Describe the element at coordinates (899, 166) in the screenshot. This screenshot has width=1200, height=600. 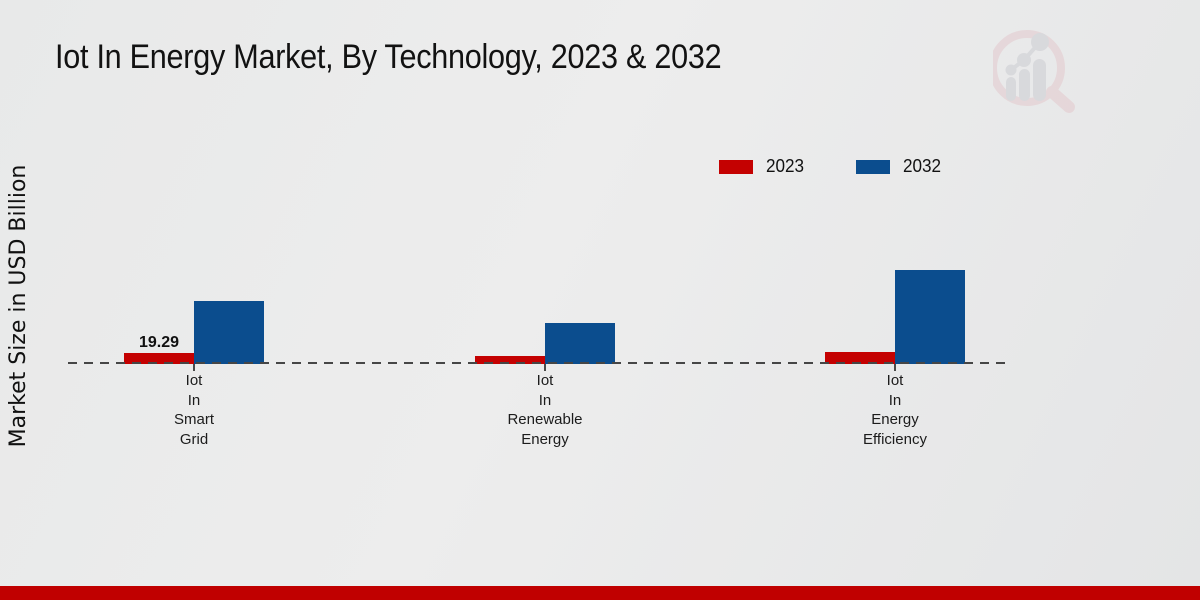
I see `legend-item-2032: 2032` at that location.